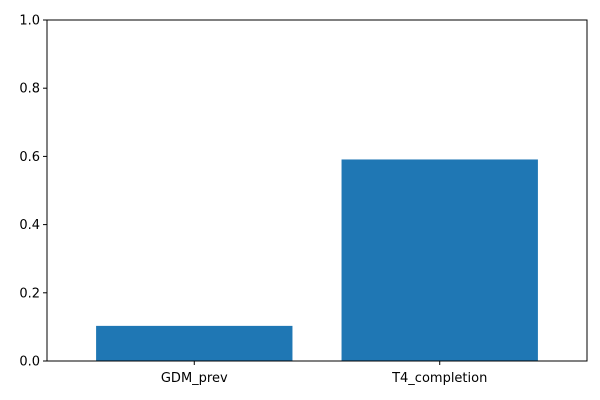 Image resolution: width=600 pixels, height=400 pixels. What do you see at coordinates (29, 293) in the screenshot?
I see `y-tick-label: 0.2` at bounding box center [29, 293].